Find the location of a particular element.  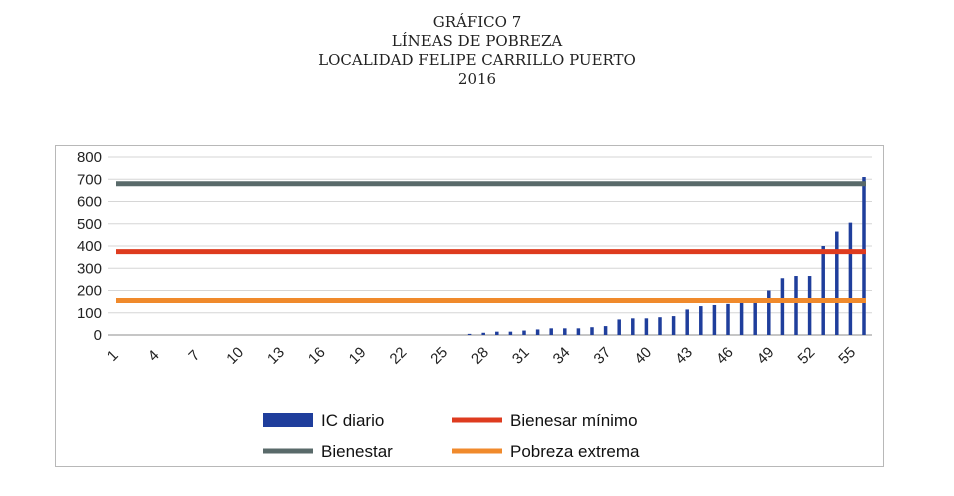

x-tick-label: 40 is located at coordinates (643, 356).